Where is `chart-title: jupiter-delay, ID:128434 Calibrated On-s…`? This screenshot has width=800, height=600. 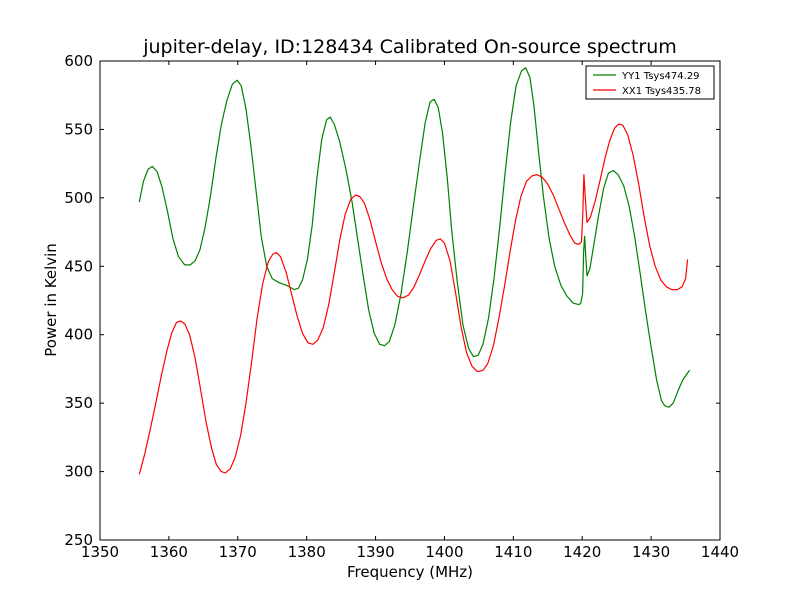 chart-title: jupiter-delay, ID:128434 Calibrated On-s… is located at coordinates (409, 47).